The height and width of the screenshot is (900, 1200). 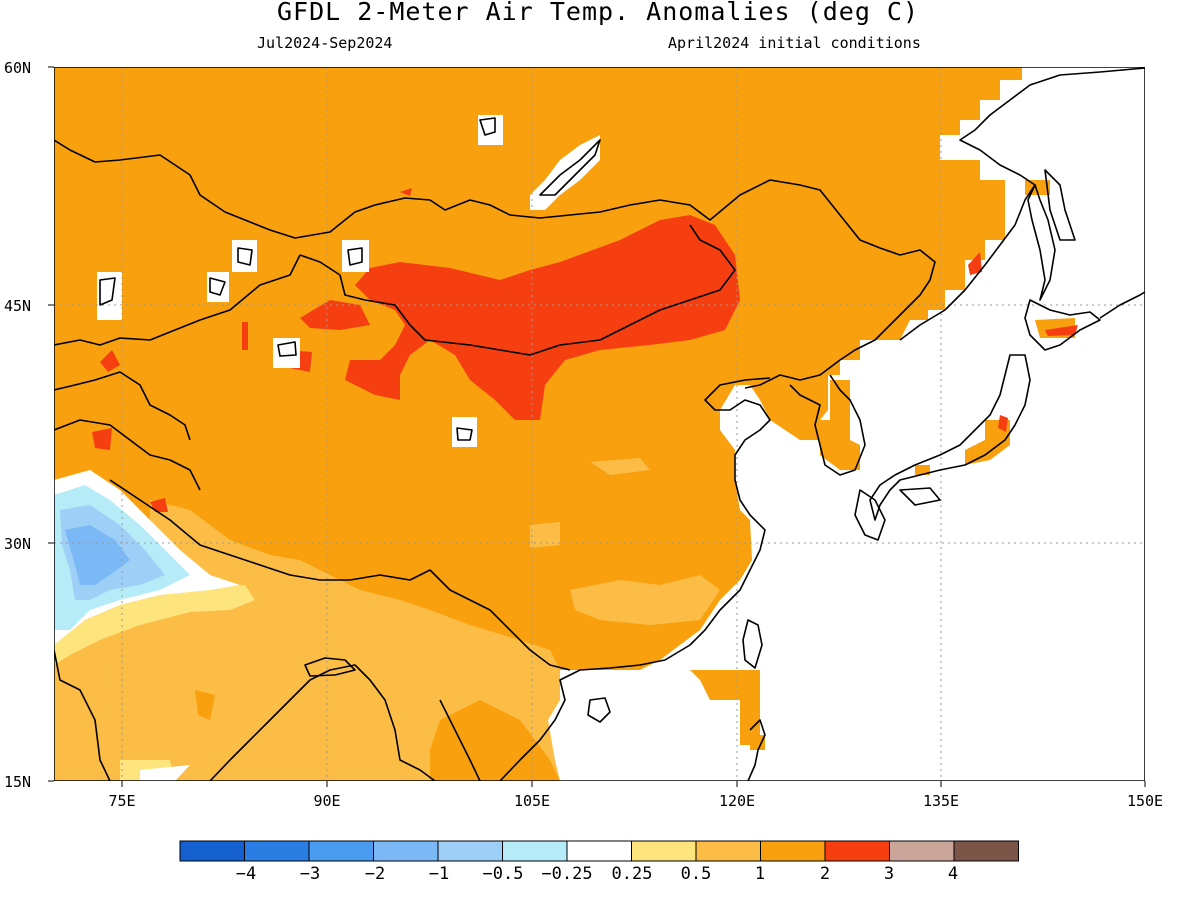 What do you see at coordinates (840, 425) in the screenshot?
I see `korea-anomaly` at bounding box center [840, 425].